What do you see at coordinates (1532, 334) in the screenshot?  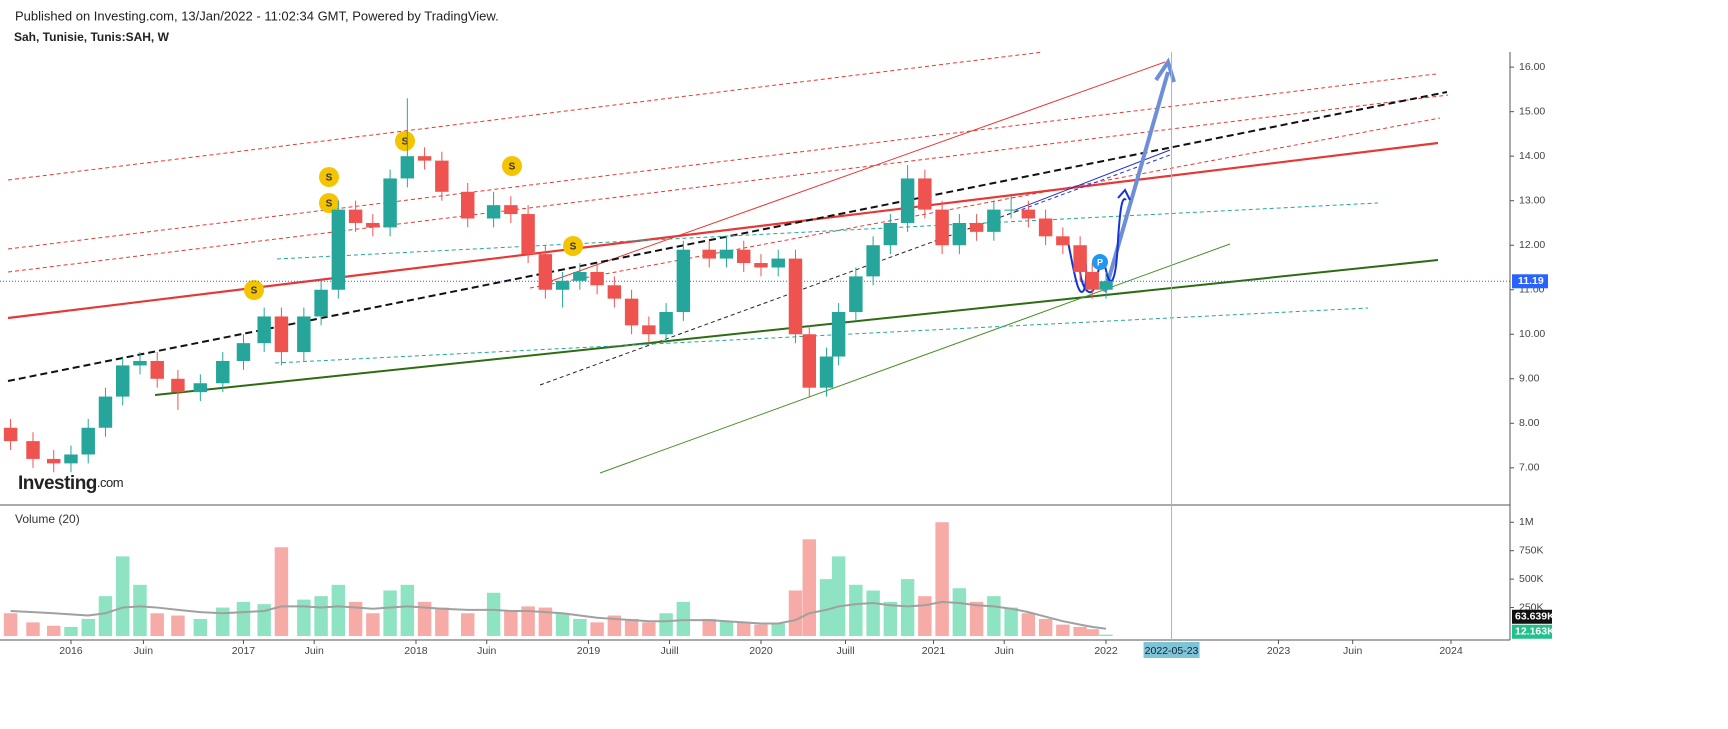 I see `y-tick-label: 10.00` at bounding box center [1532, 334].